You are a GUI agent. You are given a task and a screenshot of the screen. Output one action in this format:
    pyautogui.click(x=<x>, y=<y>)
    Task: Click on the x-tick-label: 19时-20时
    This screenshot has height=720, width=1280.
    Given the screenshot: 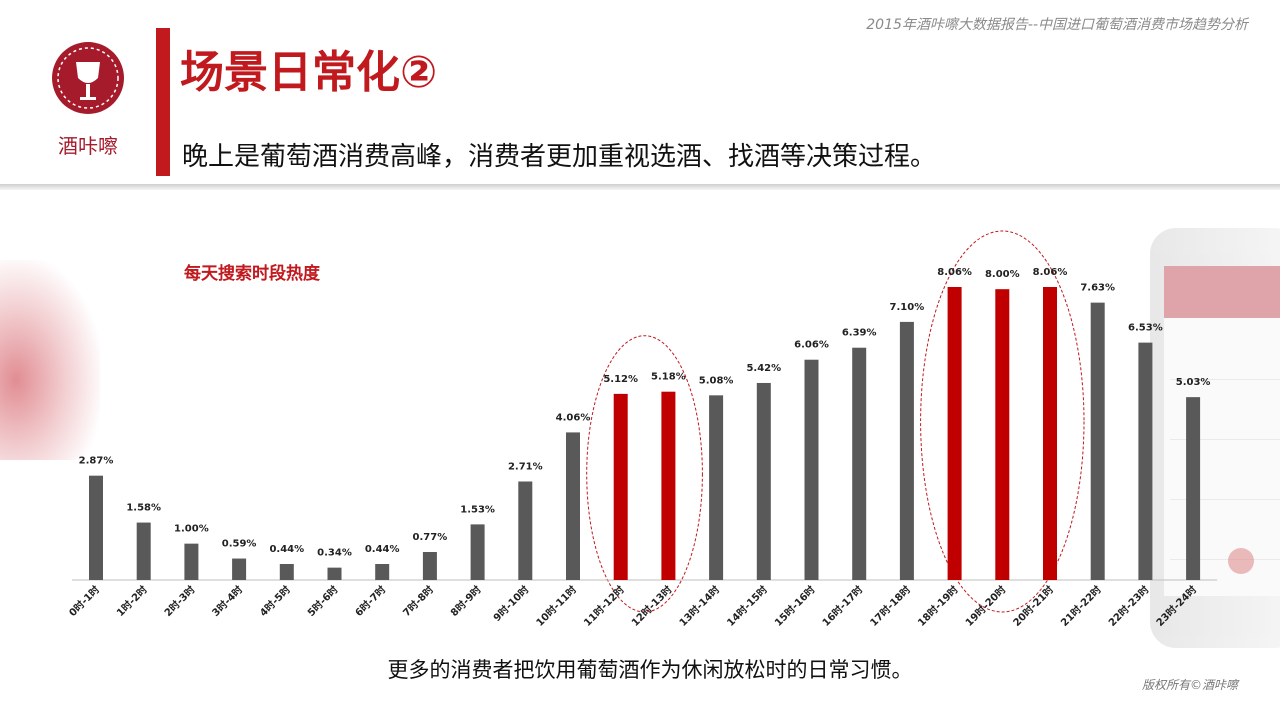 What is the action you would take?
    pyautogui.click(x=985, y=606)
    